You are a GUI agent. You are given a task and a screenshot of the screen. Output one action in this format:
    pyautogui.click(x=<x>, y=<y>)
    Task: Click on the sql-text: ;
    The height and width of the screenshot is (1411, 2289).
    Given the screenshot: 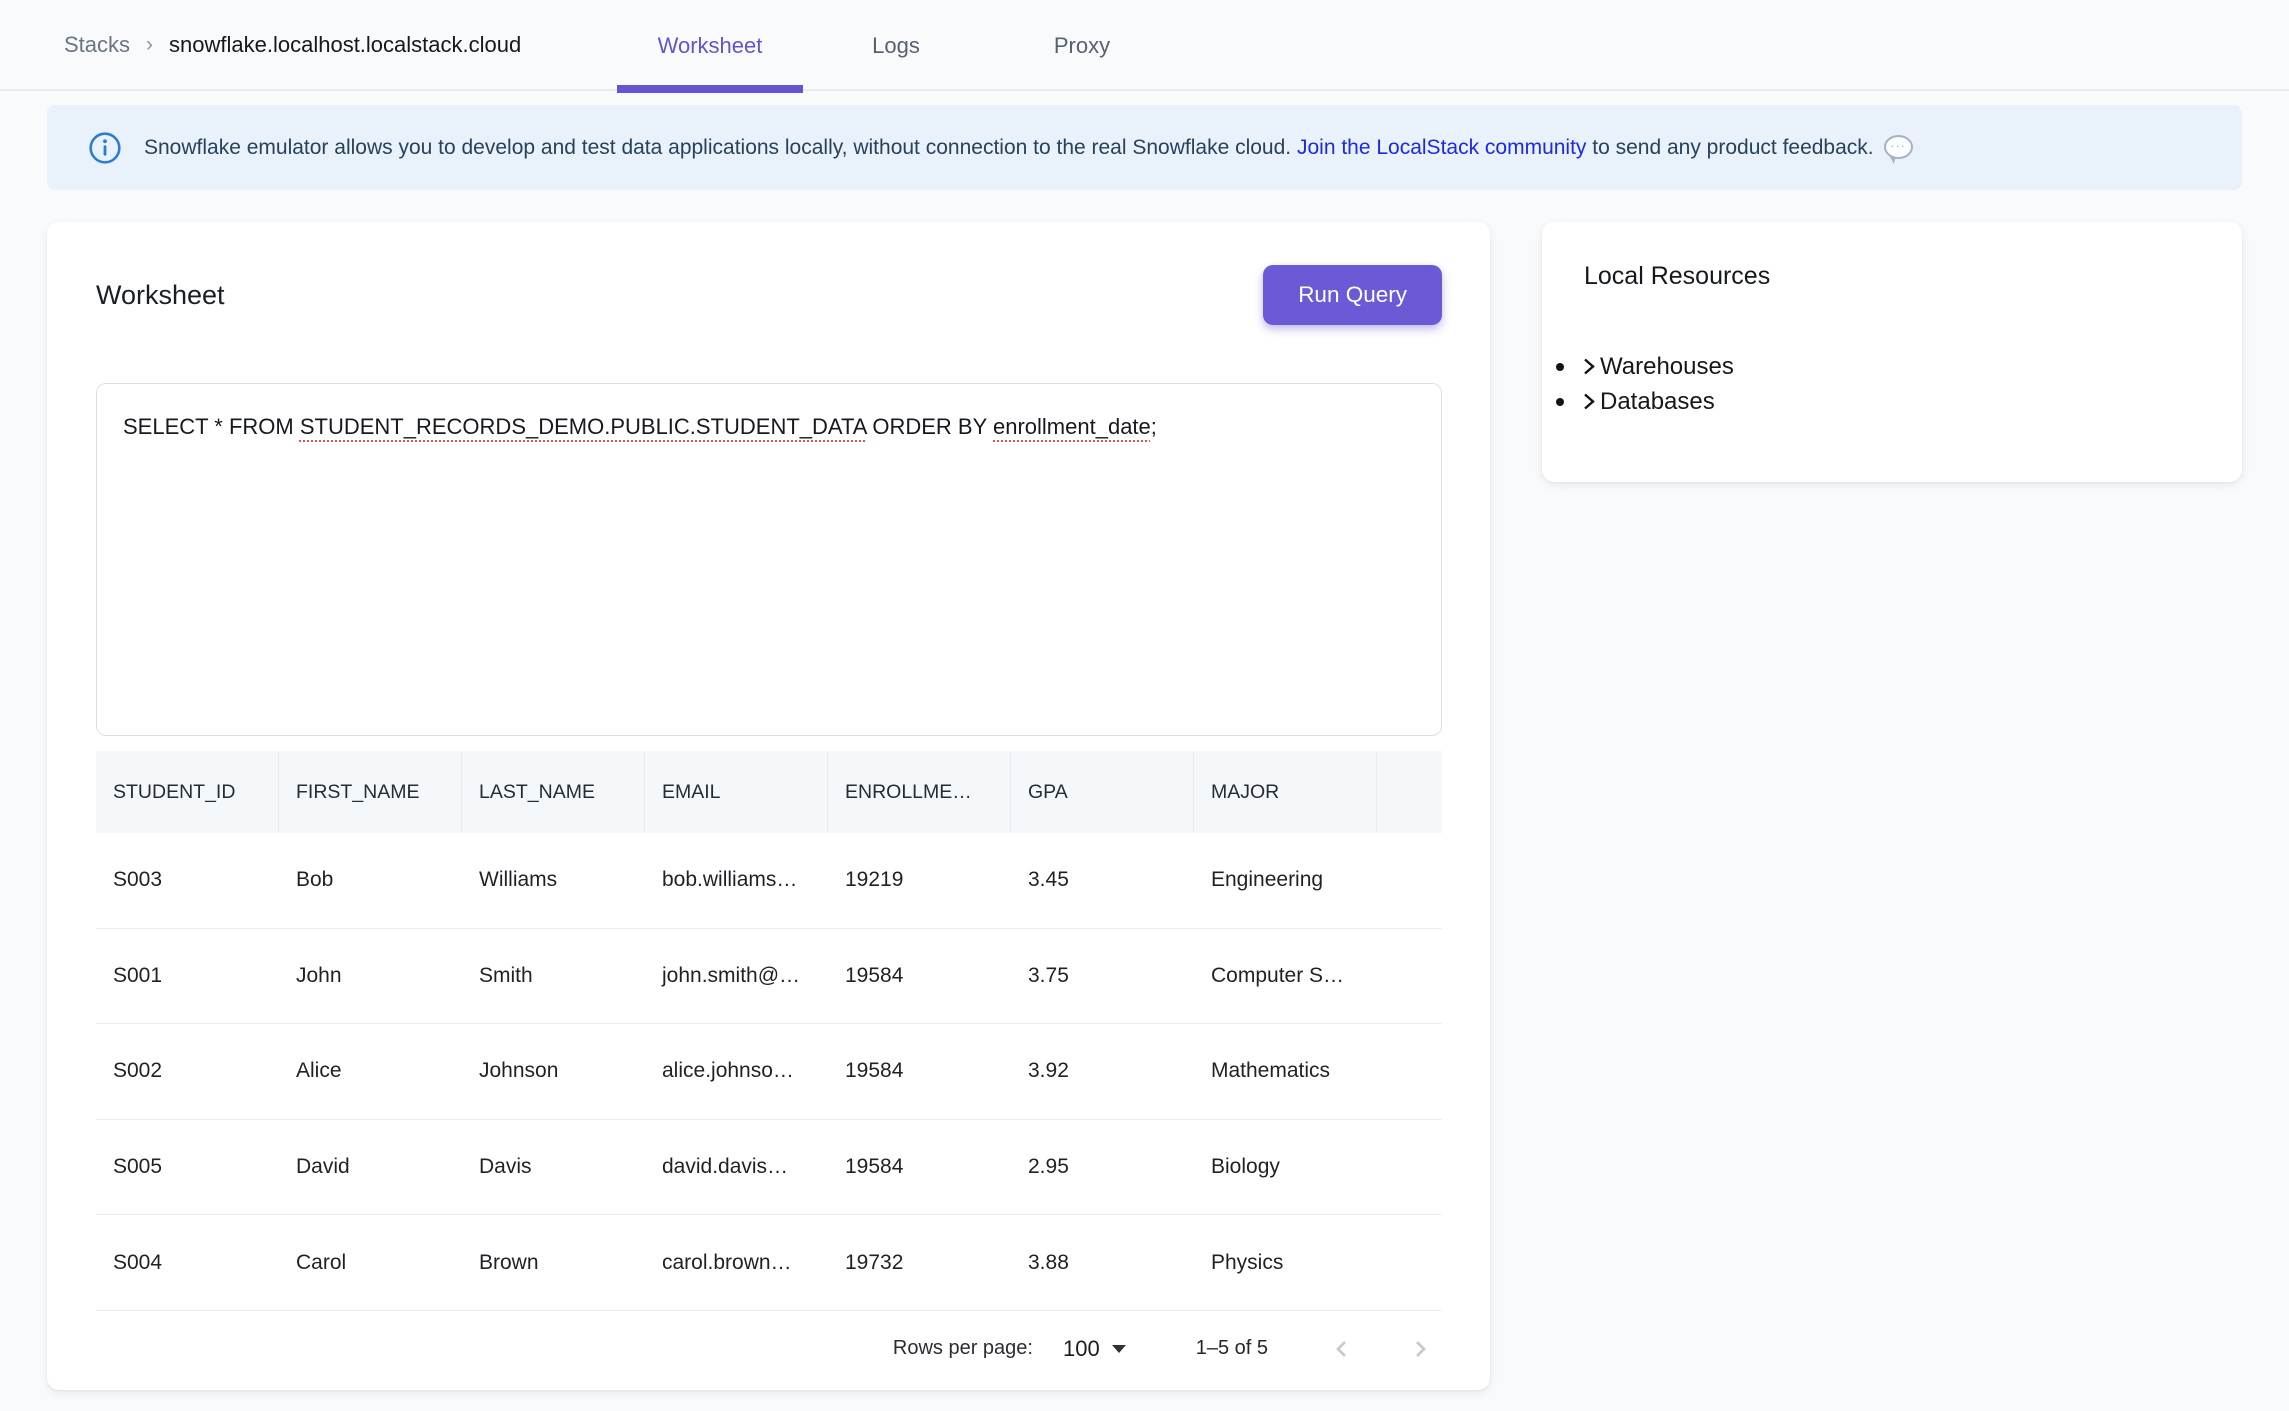 What is the action you would take?
    pyautogui.click(x=1153, y=426)
    